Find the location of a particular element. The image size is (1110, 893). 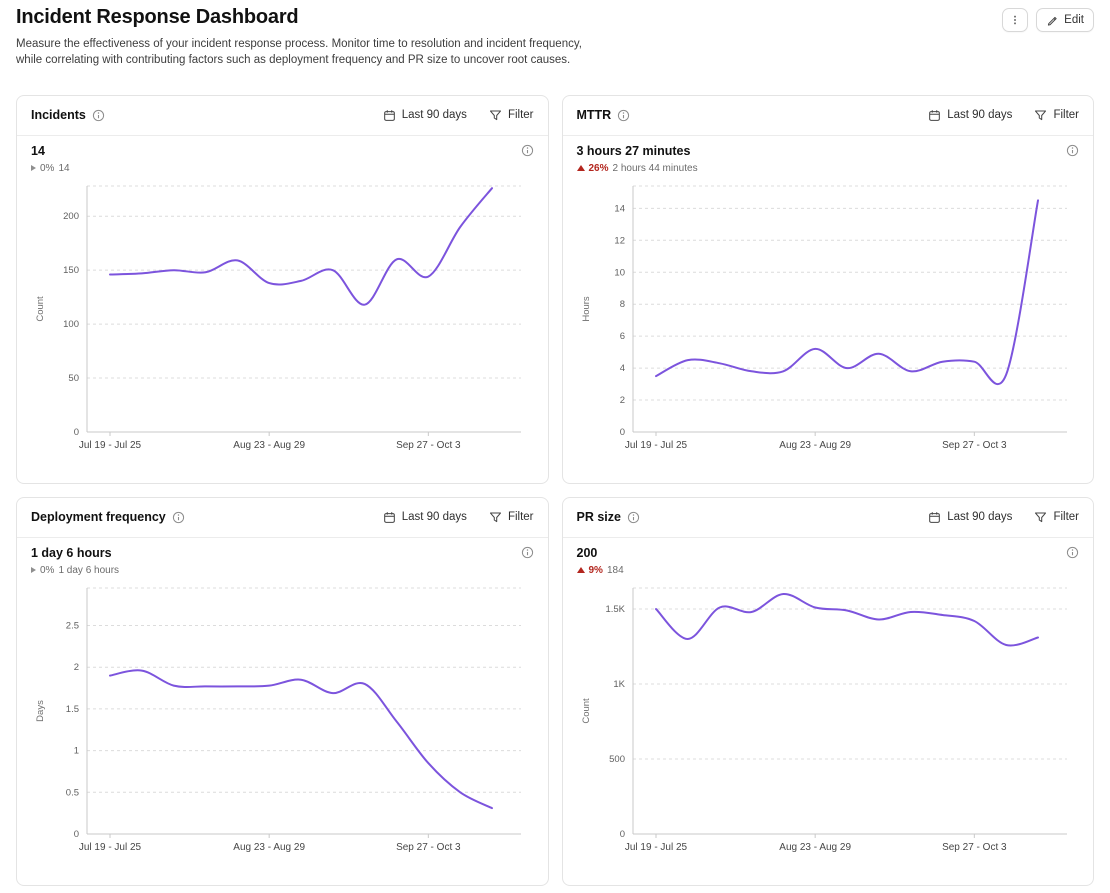

panel-header: PR size Last 90 days Filter is located at coordinates (827, 518).